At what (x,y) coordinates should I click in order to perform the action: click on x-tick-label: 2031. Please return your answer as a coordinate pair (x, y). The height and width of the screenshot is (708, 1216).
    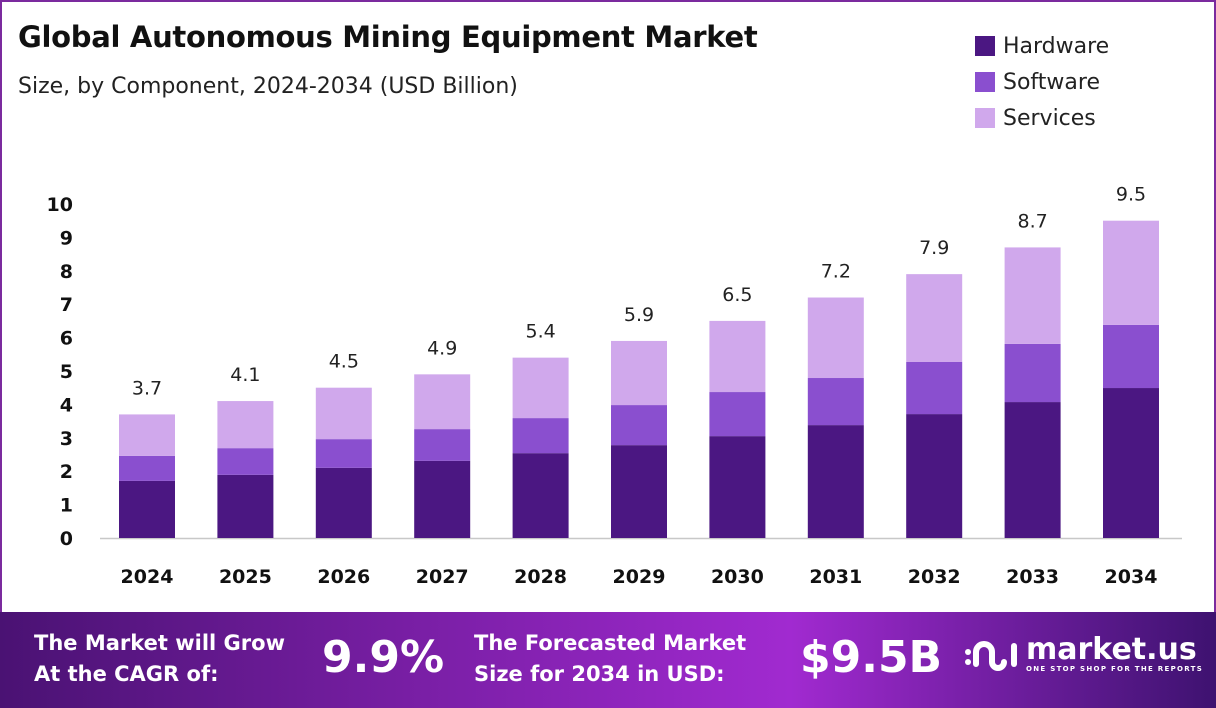
    Looking at the image, I should click on (835, 577).